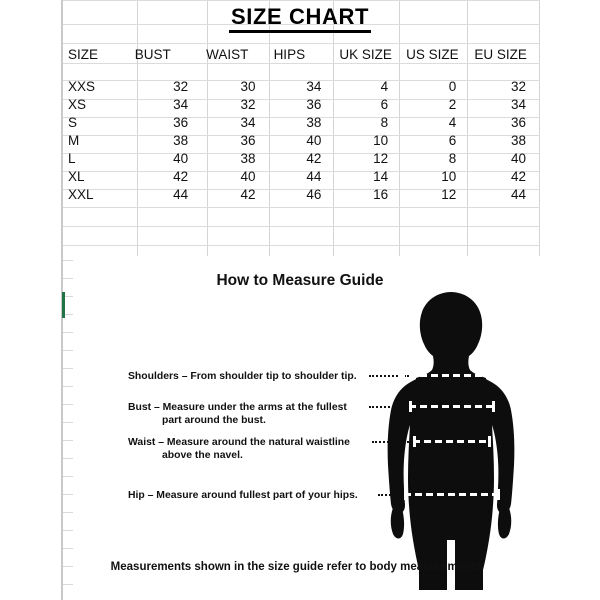 The height and width of the screenshot is (600, 600). Describe the element at coordinates (214, 420) in the screenshot. I see `measure-item-bust-line2: part around the bust.` at that location.